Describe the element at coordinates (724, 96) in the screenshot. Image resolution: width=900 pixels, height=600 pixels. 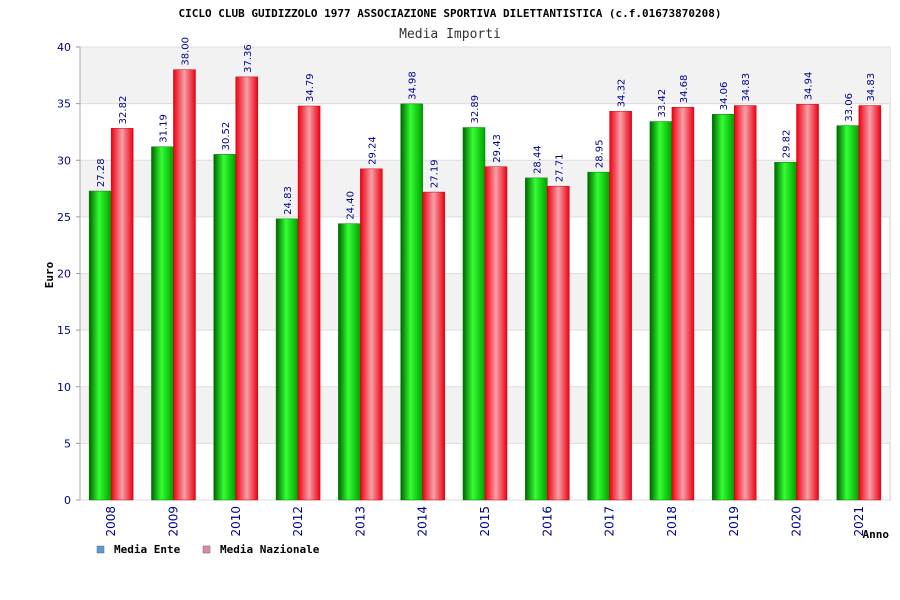
I see `value-label: 34.06` at that location.